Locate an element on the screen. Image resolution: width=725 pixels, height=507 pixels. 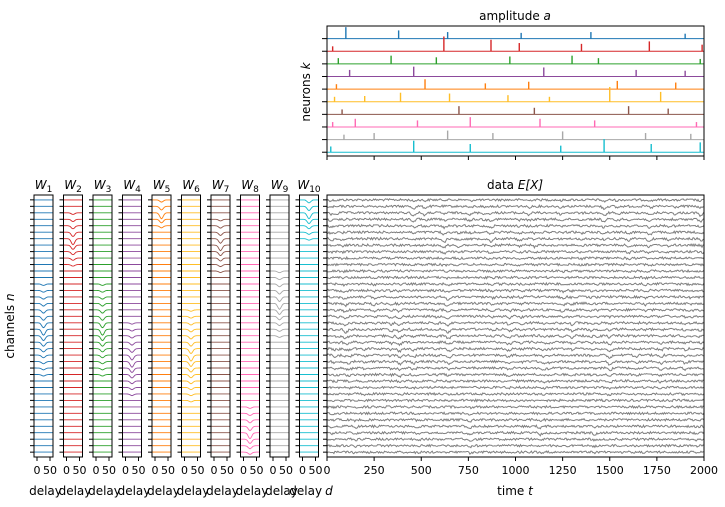
waveform-panel: W3 0 50 delay is located at coordinates (104, 338).